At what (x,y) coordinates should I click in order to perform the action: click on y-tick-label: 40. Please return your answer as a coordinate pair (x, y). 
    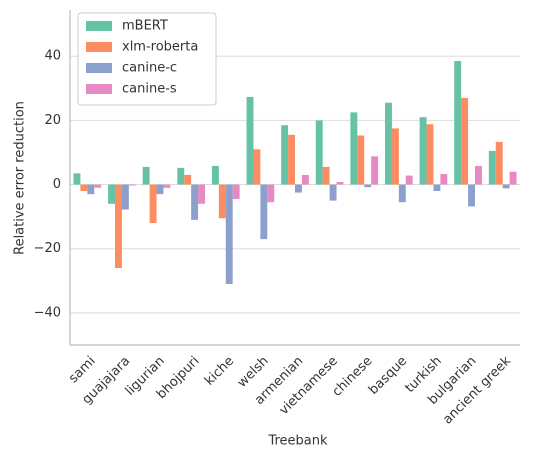
    Looking at the image, I should click on (52, 56).